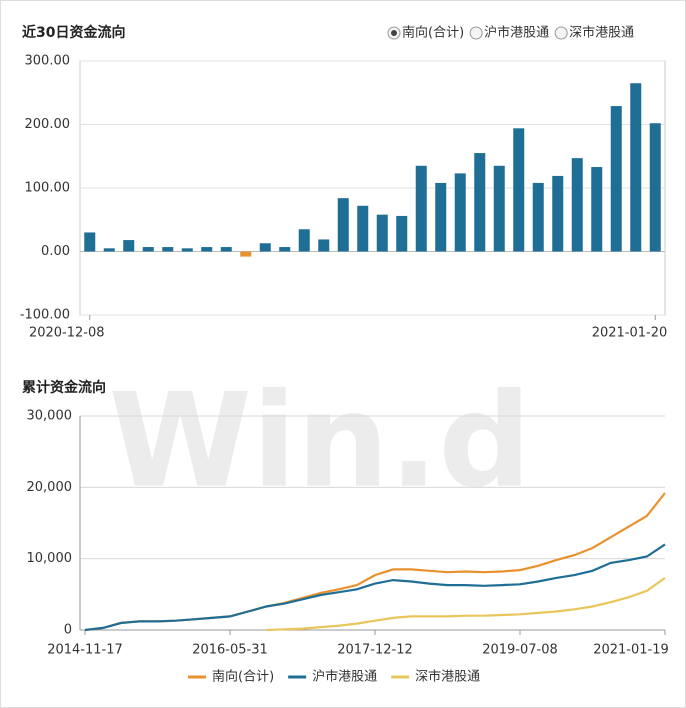 The image size is (686, 708). Describe the element at coordinates (516, 33) in the screenshot. I see `radio-label: 沪市港股通` at that location.